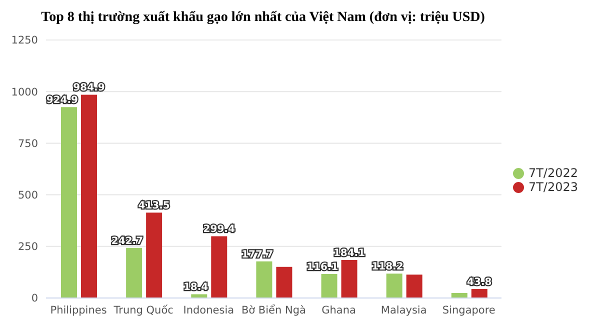 This screenshot has width=600, height=335. Describe the element at coordinates (349, 253) in the screenshot. I see `data-label: 184.1` at that location.